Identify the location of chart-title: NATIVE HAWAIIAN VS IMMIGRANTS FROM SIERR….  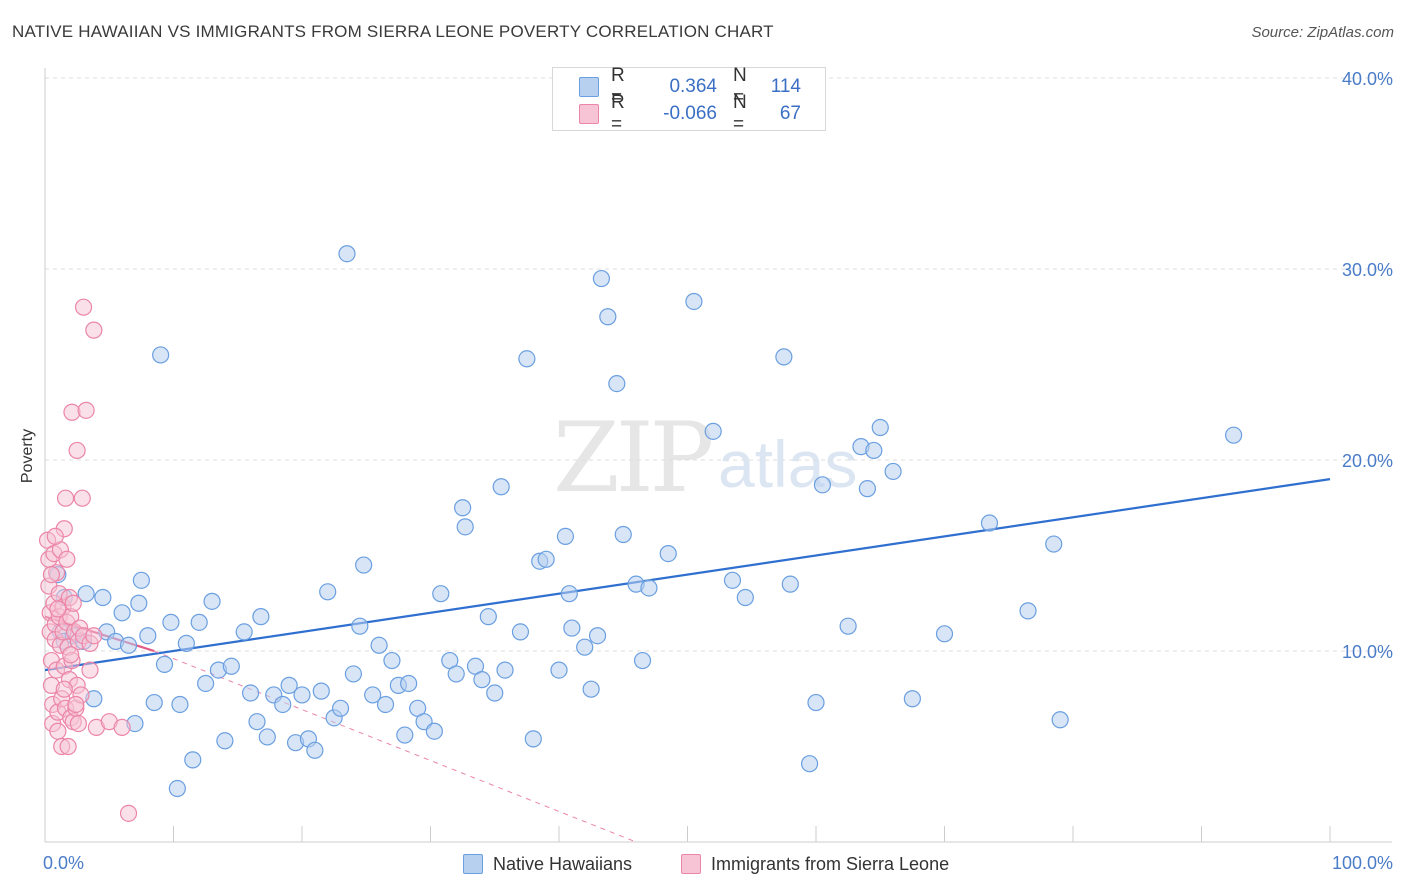
(393, 31).